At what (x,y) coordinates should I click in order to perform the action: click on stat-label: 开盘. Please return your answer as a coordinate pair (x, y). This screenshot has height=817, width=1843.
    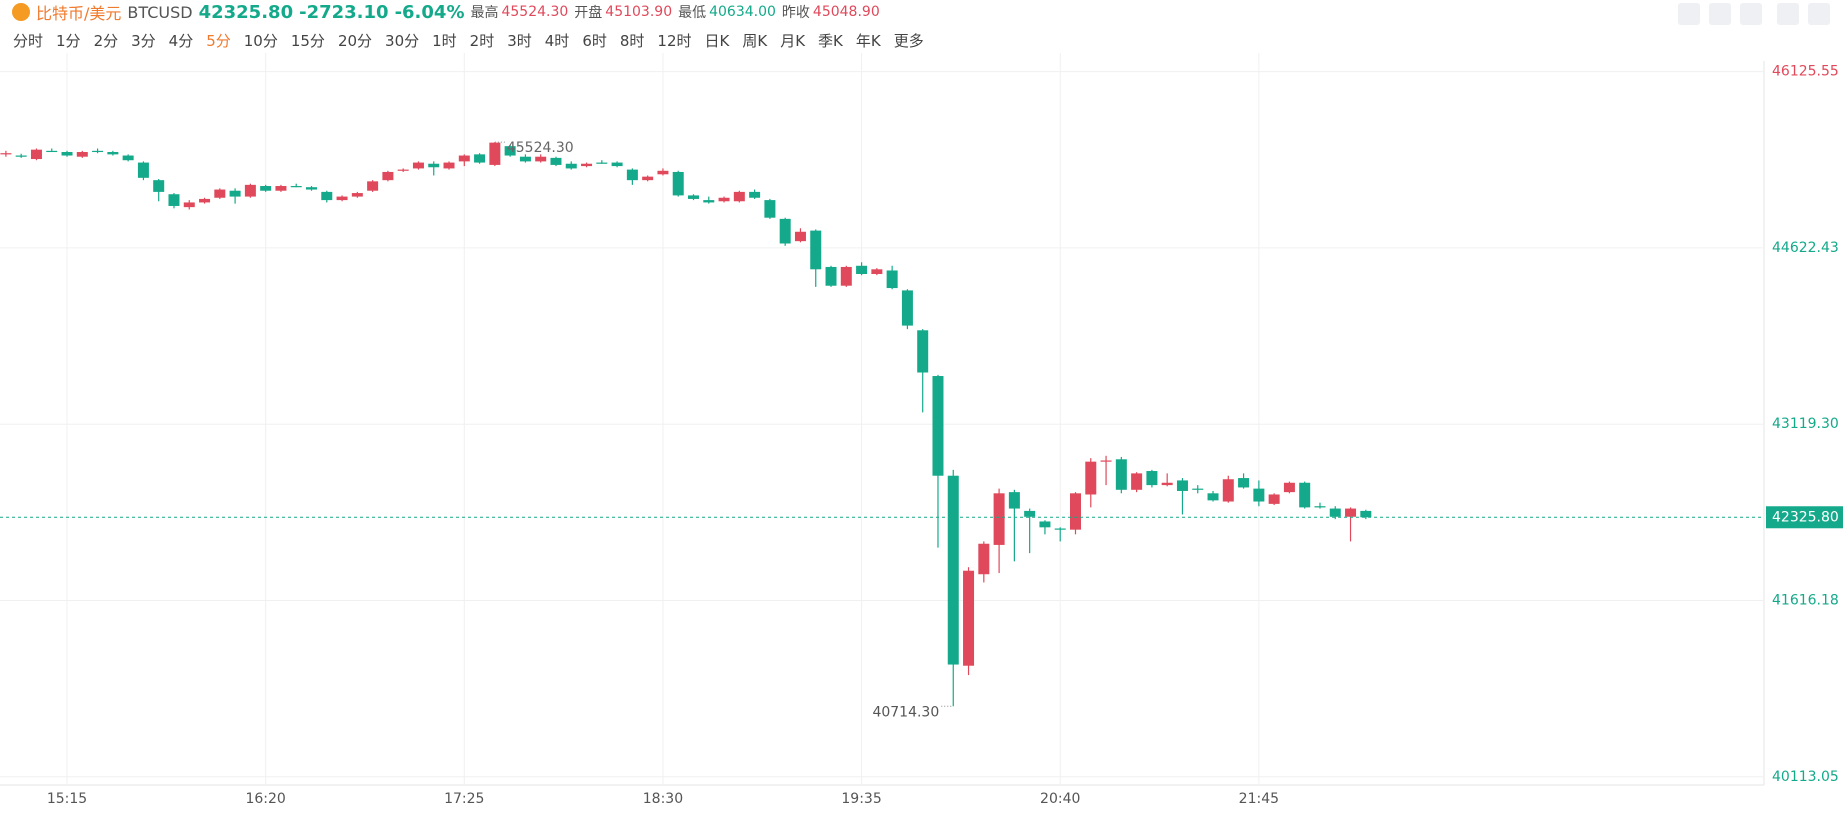
    Looking at the image, I should click on (588, 13).